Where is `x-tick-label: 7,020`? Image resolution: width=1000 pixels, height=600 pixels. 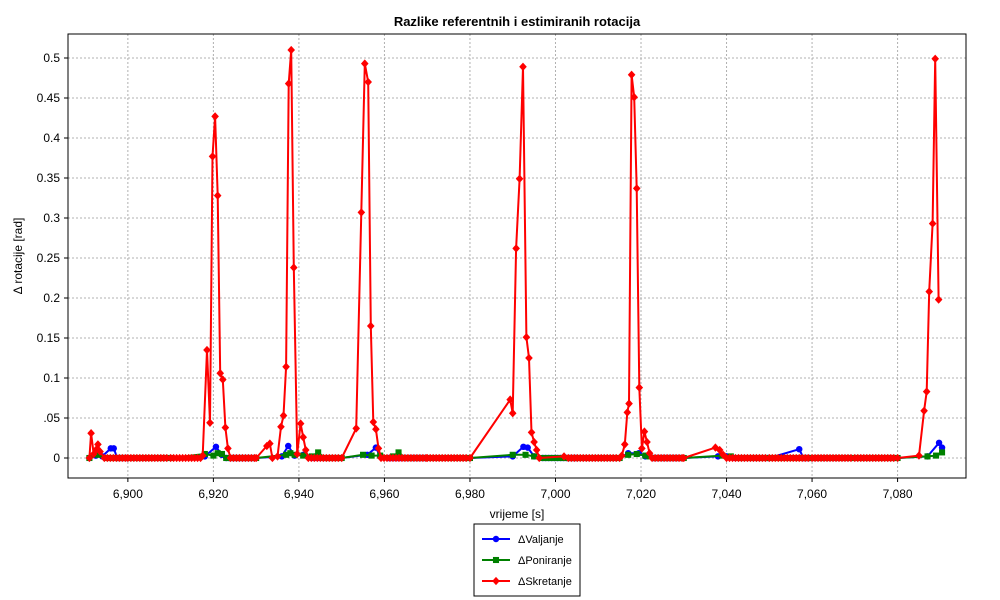 x-tick-label: 7,020 is located at coordinates (641, 494).